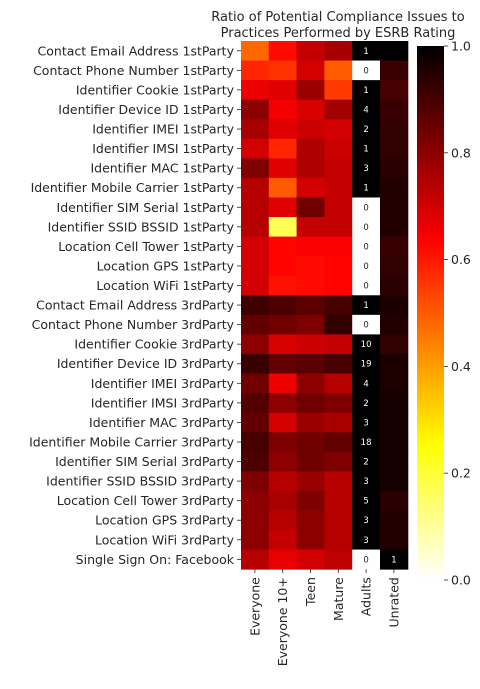  I want to click on colorbar-tick-label: 0.4, so click(461, 366).